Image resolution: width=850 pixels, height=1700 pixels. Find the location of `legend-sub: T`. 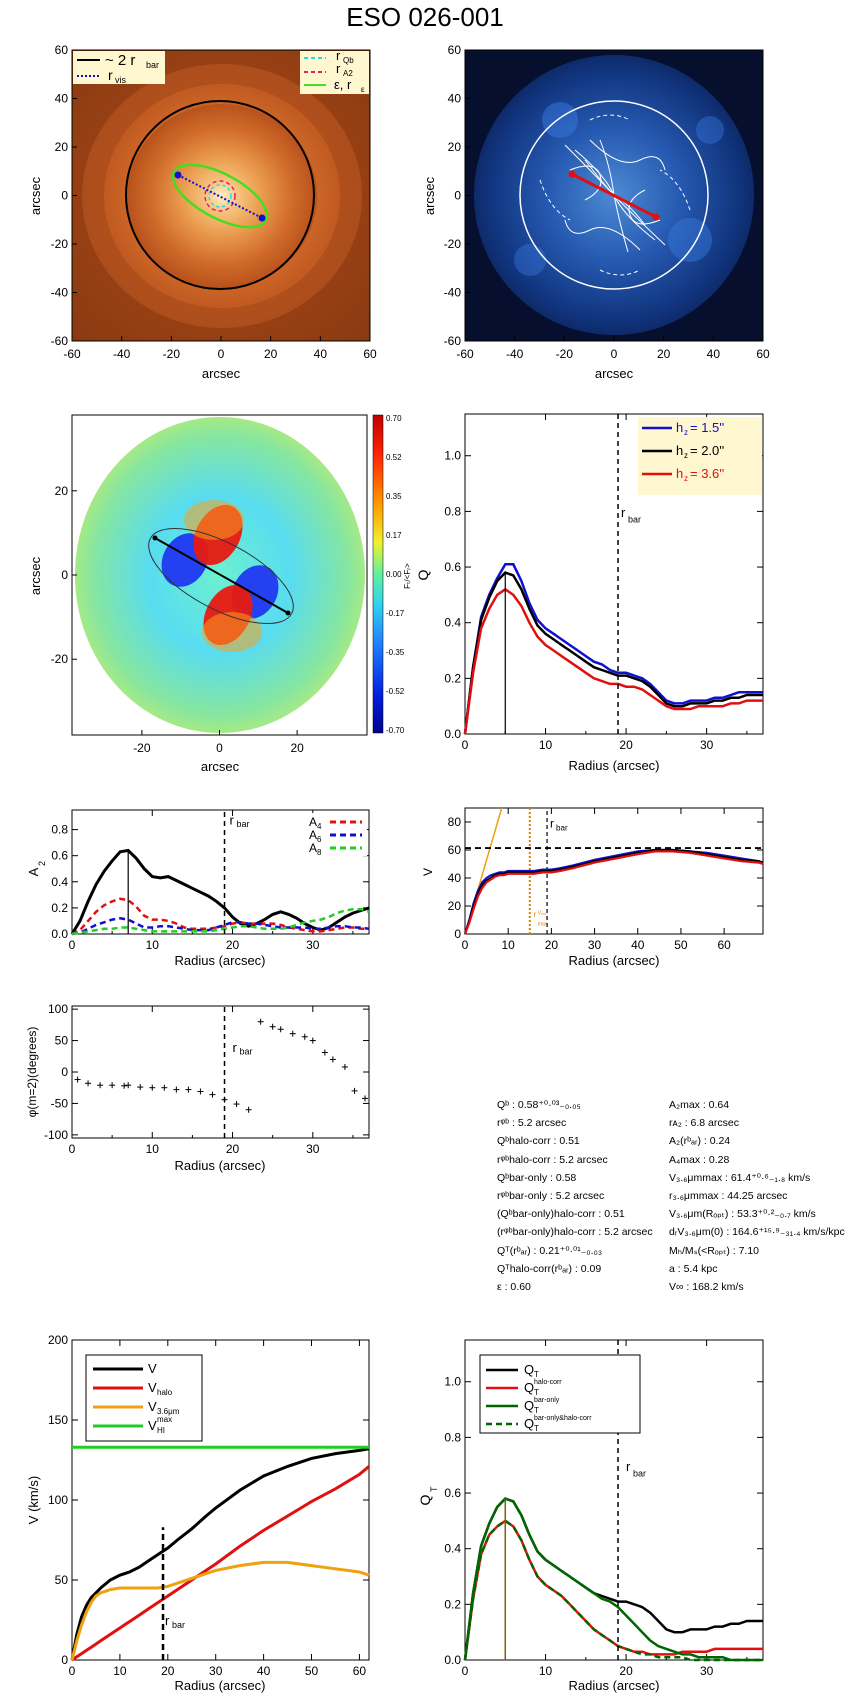

legend-sub: T is located at coordinates (536, 1410).